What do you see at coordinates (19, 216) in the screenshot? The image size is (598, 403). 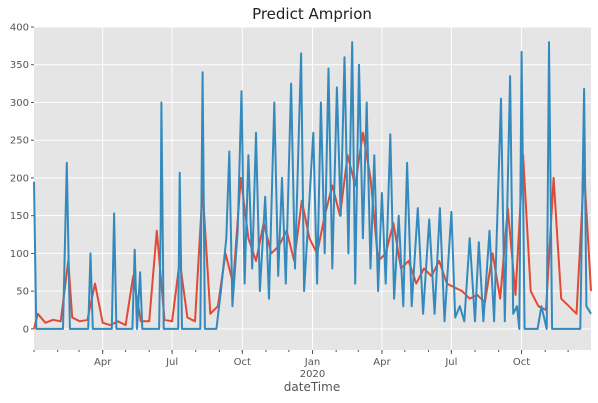 I see `y-tick-label: 150` at bounding box center [19, 216].